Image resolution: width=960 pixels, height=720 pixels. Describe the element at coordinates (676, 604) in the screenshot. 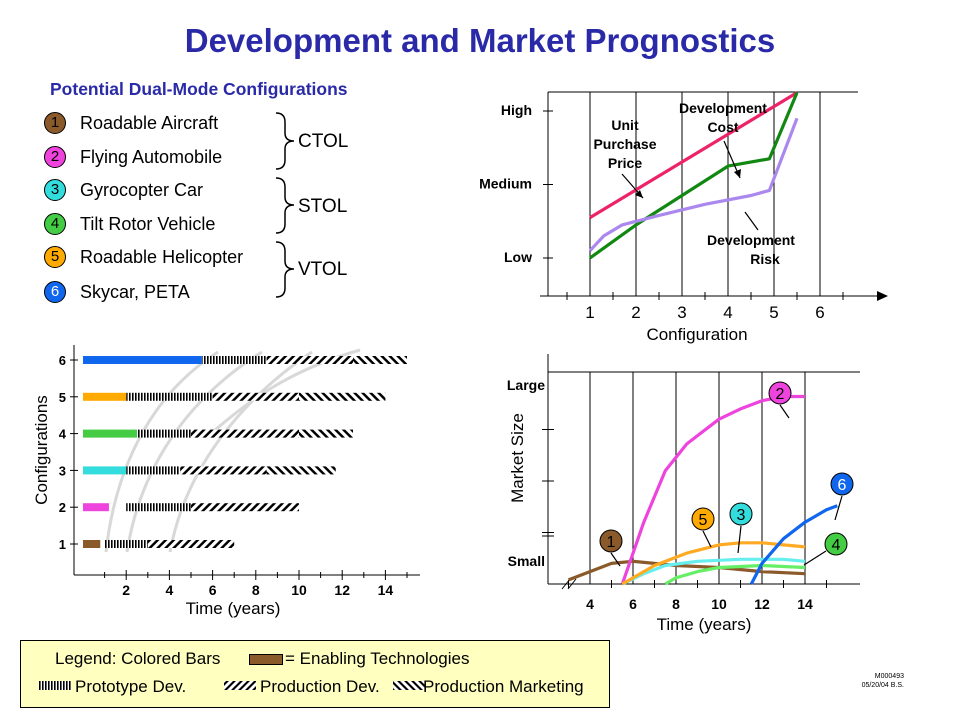

I see `x-tick-label: 8` at that location.